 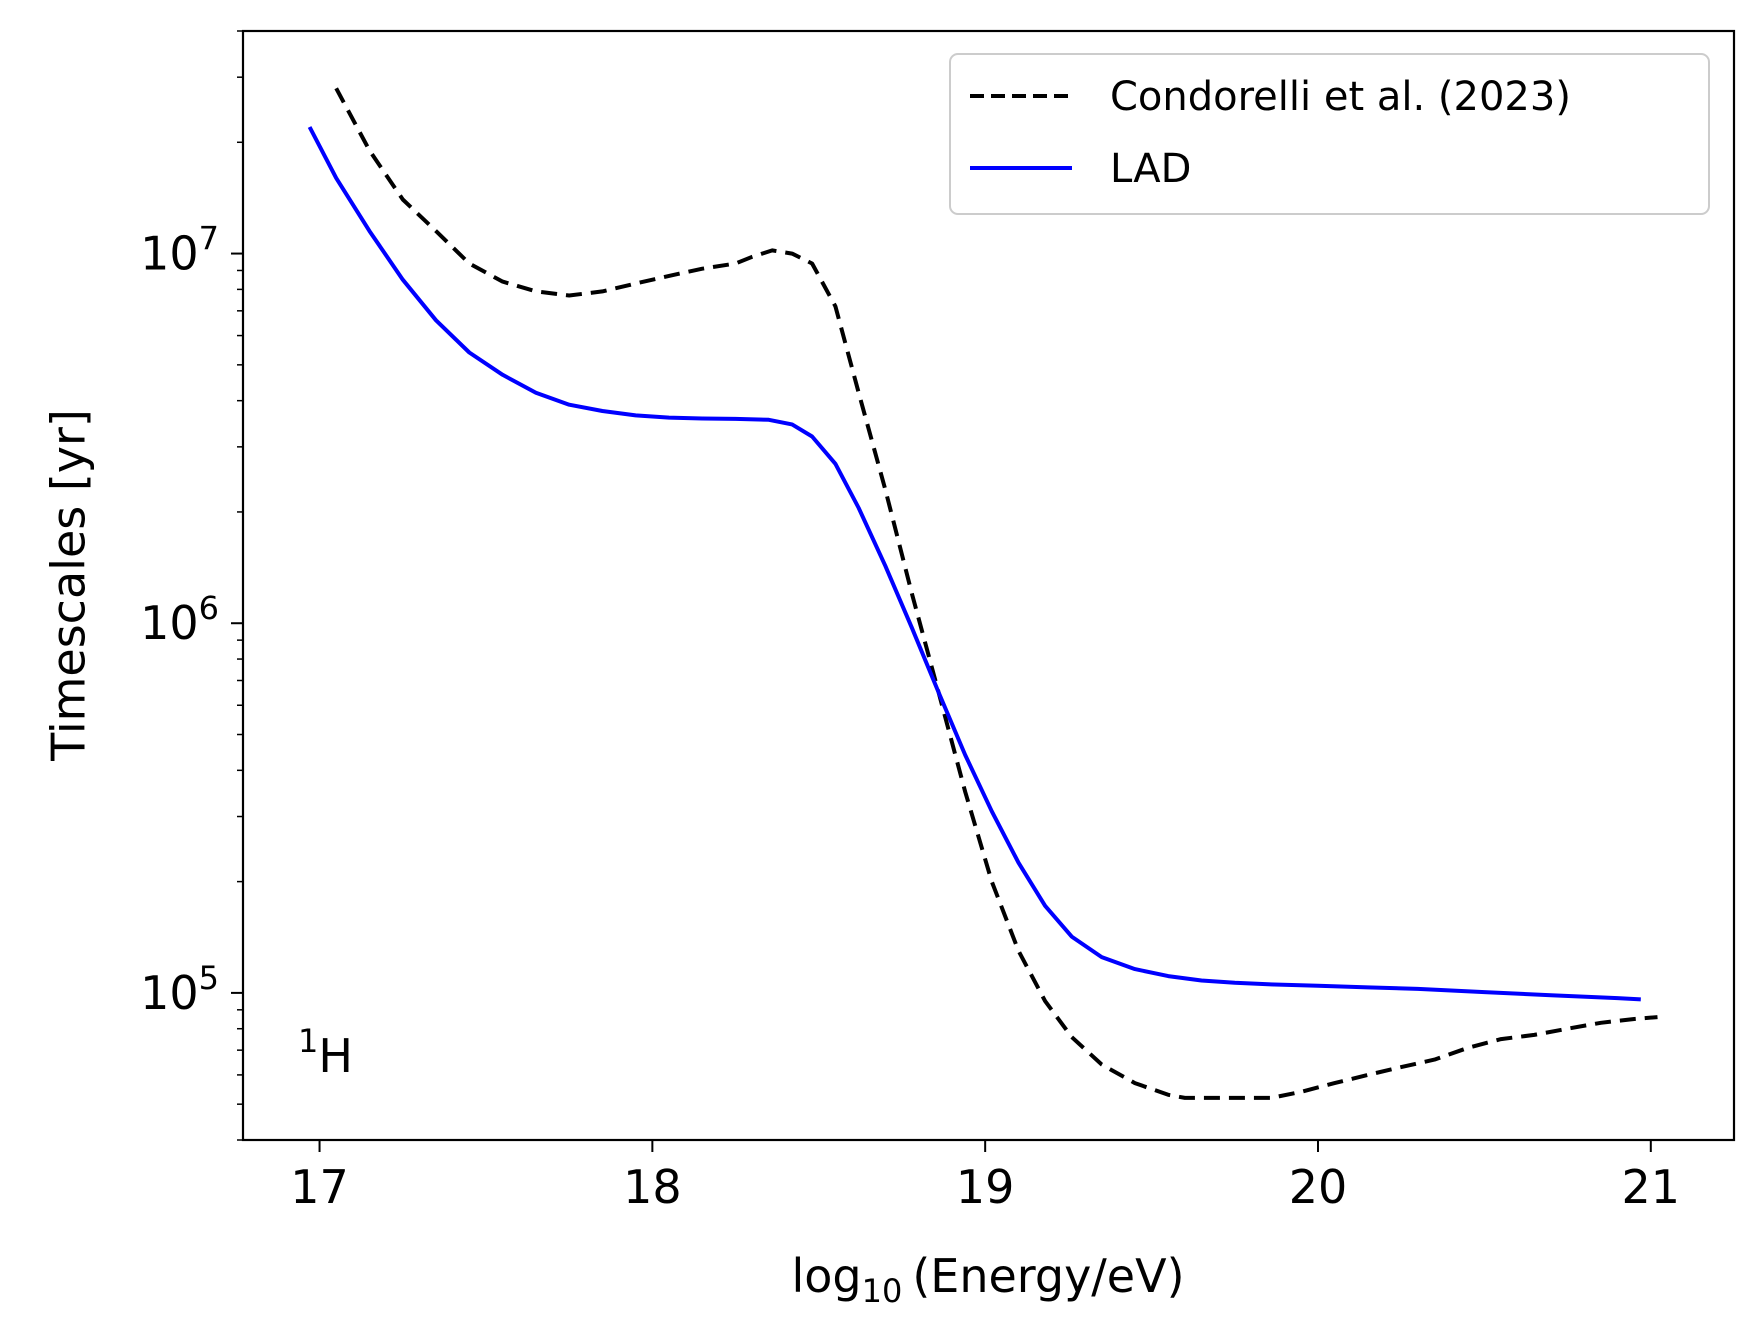 What do you see at coordinates (652, 1187) in the screenshot?
I see `x-tick-label: 18` at bounding box center [652, 1187].